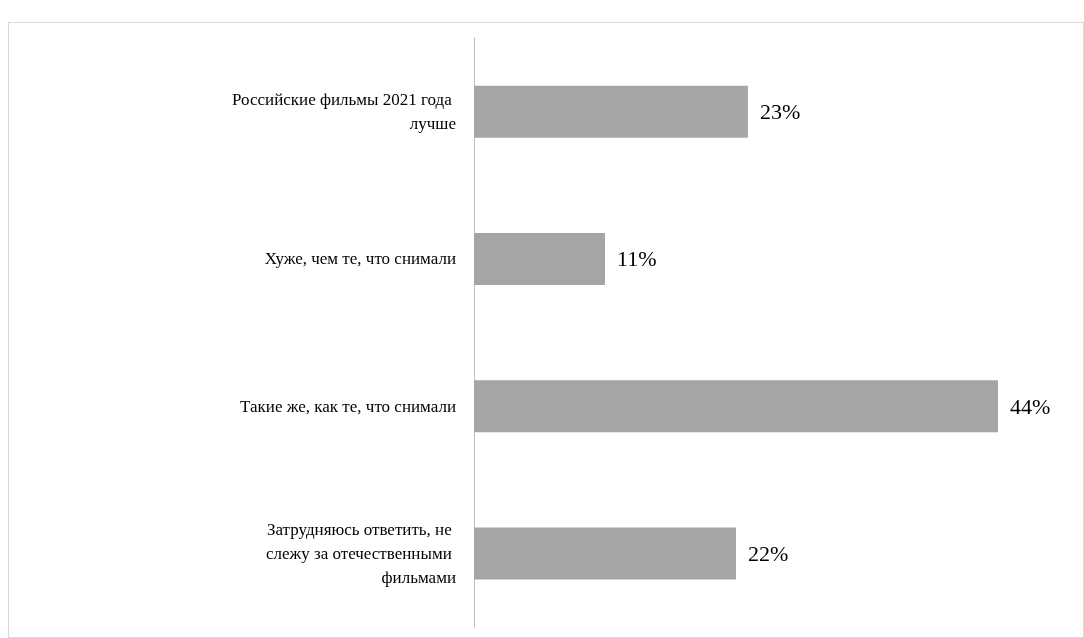 The image size is (1084, 638). I want to click on data-label: 23%, so click(780, 112).